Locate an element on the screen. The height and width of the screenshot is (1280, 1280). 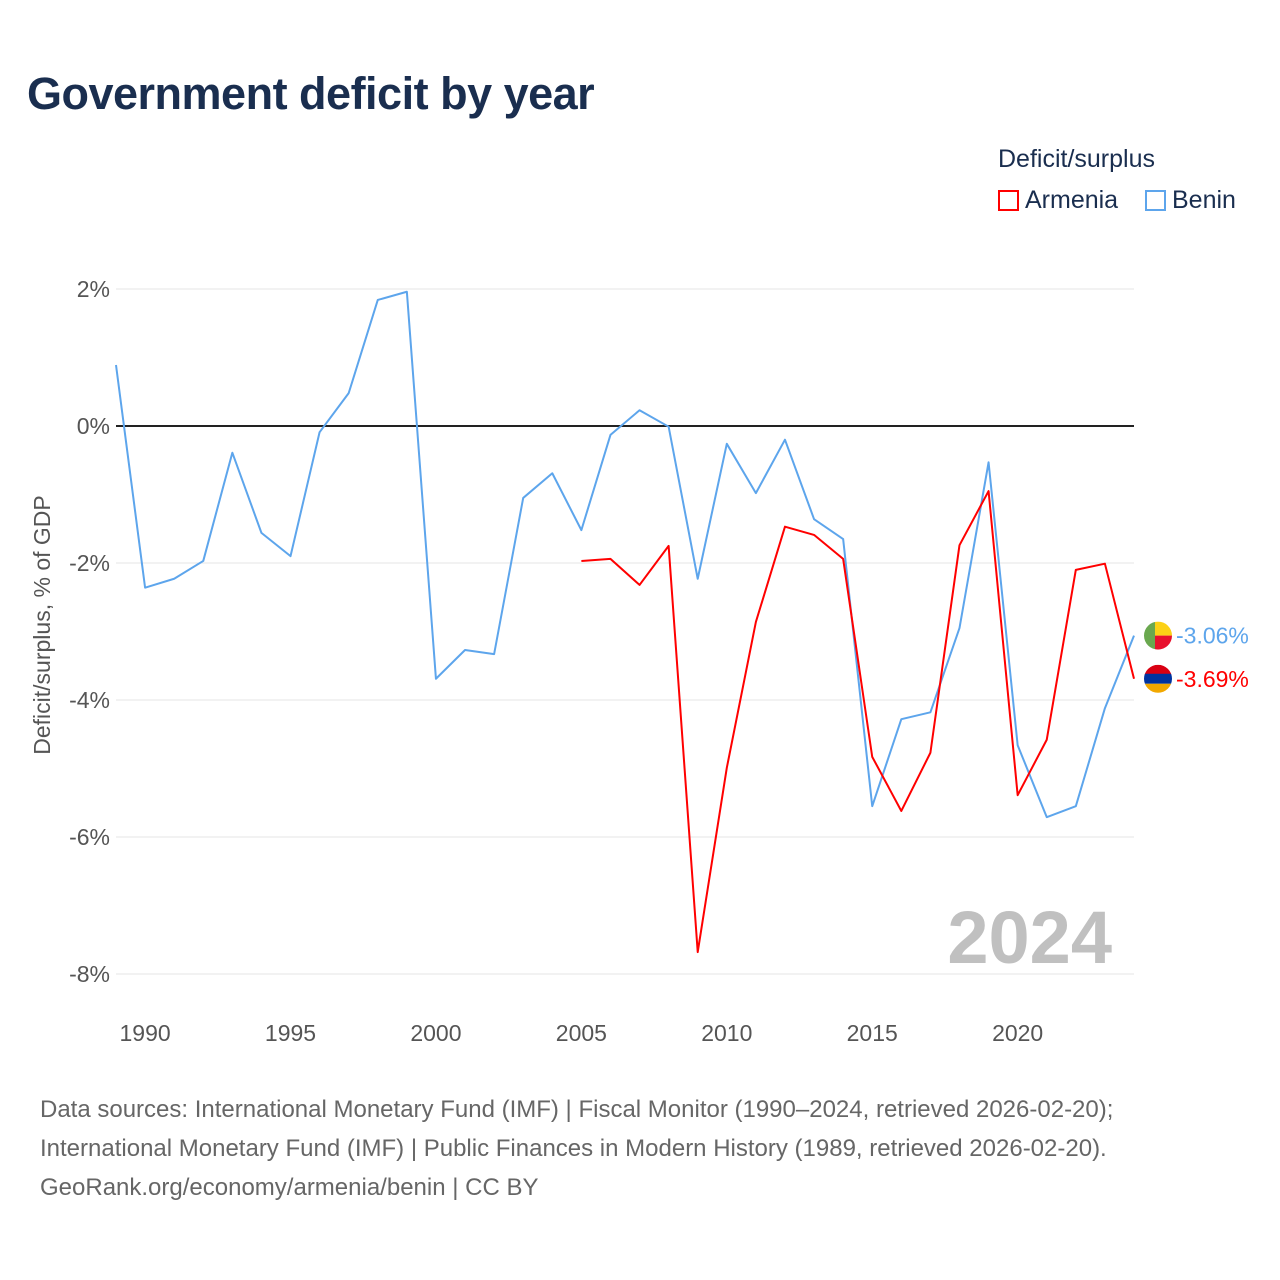
y-tick-label: 2% is located at coordinates (93, 289).